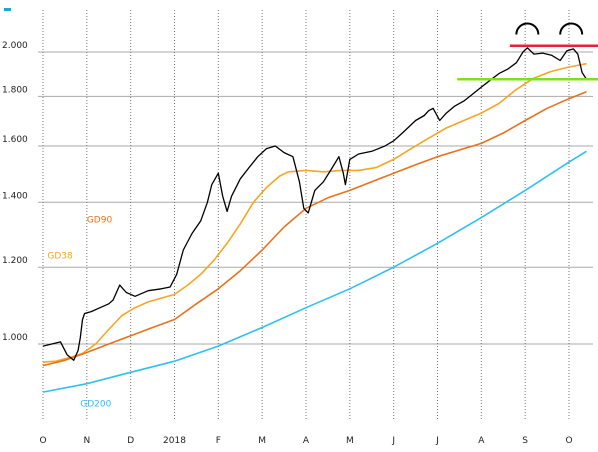 The image size is (598, 452). What do you see at coordinates (15, 261) in the screenshot?
I see `y-tick-label: 1.200` at bounding box center [15, 261].